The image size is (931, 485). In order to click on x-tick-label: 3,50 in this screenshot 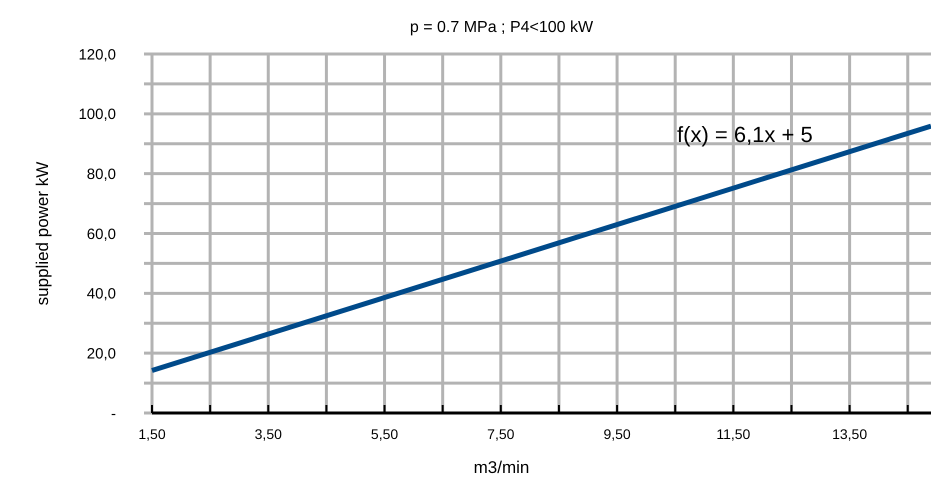, I will do `click(268, 434)`.